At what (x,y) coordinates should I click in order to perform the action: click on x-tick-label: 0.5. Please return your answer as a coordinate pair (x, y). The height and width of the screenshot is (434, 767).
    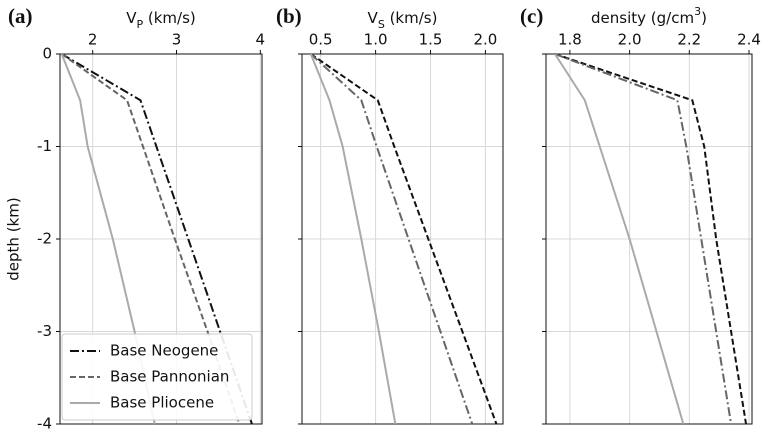
    Looking at the image, I should click on (321, 40).